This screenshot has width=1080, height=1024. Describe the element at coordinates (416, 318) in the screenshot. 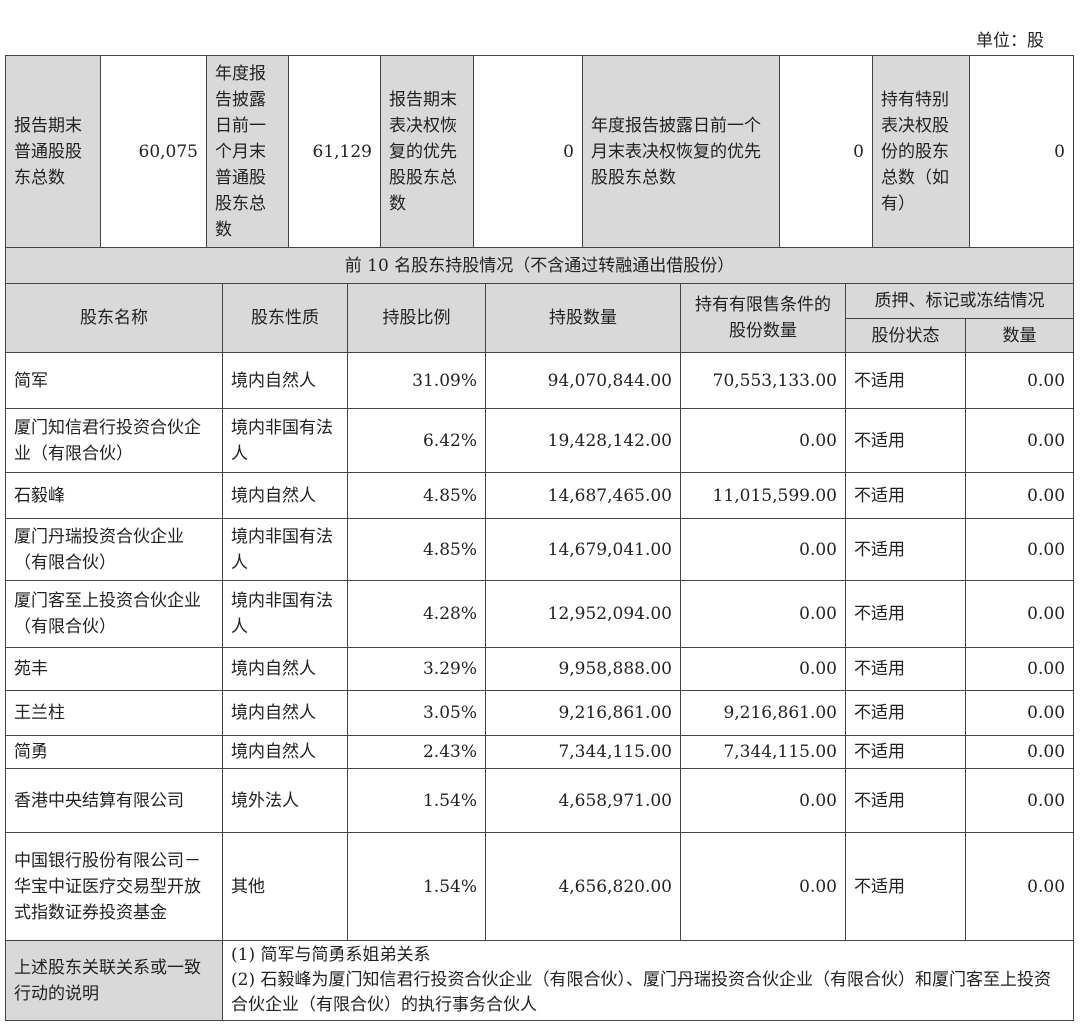

I see `header-ratio: 持股比例` at that location.